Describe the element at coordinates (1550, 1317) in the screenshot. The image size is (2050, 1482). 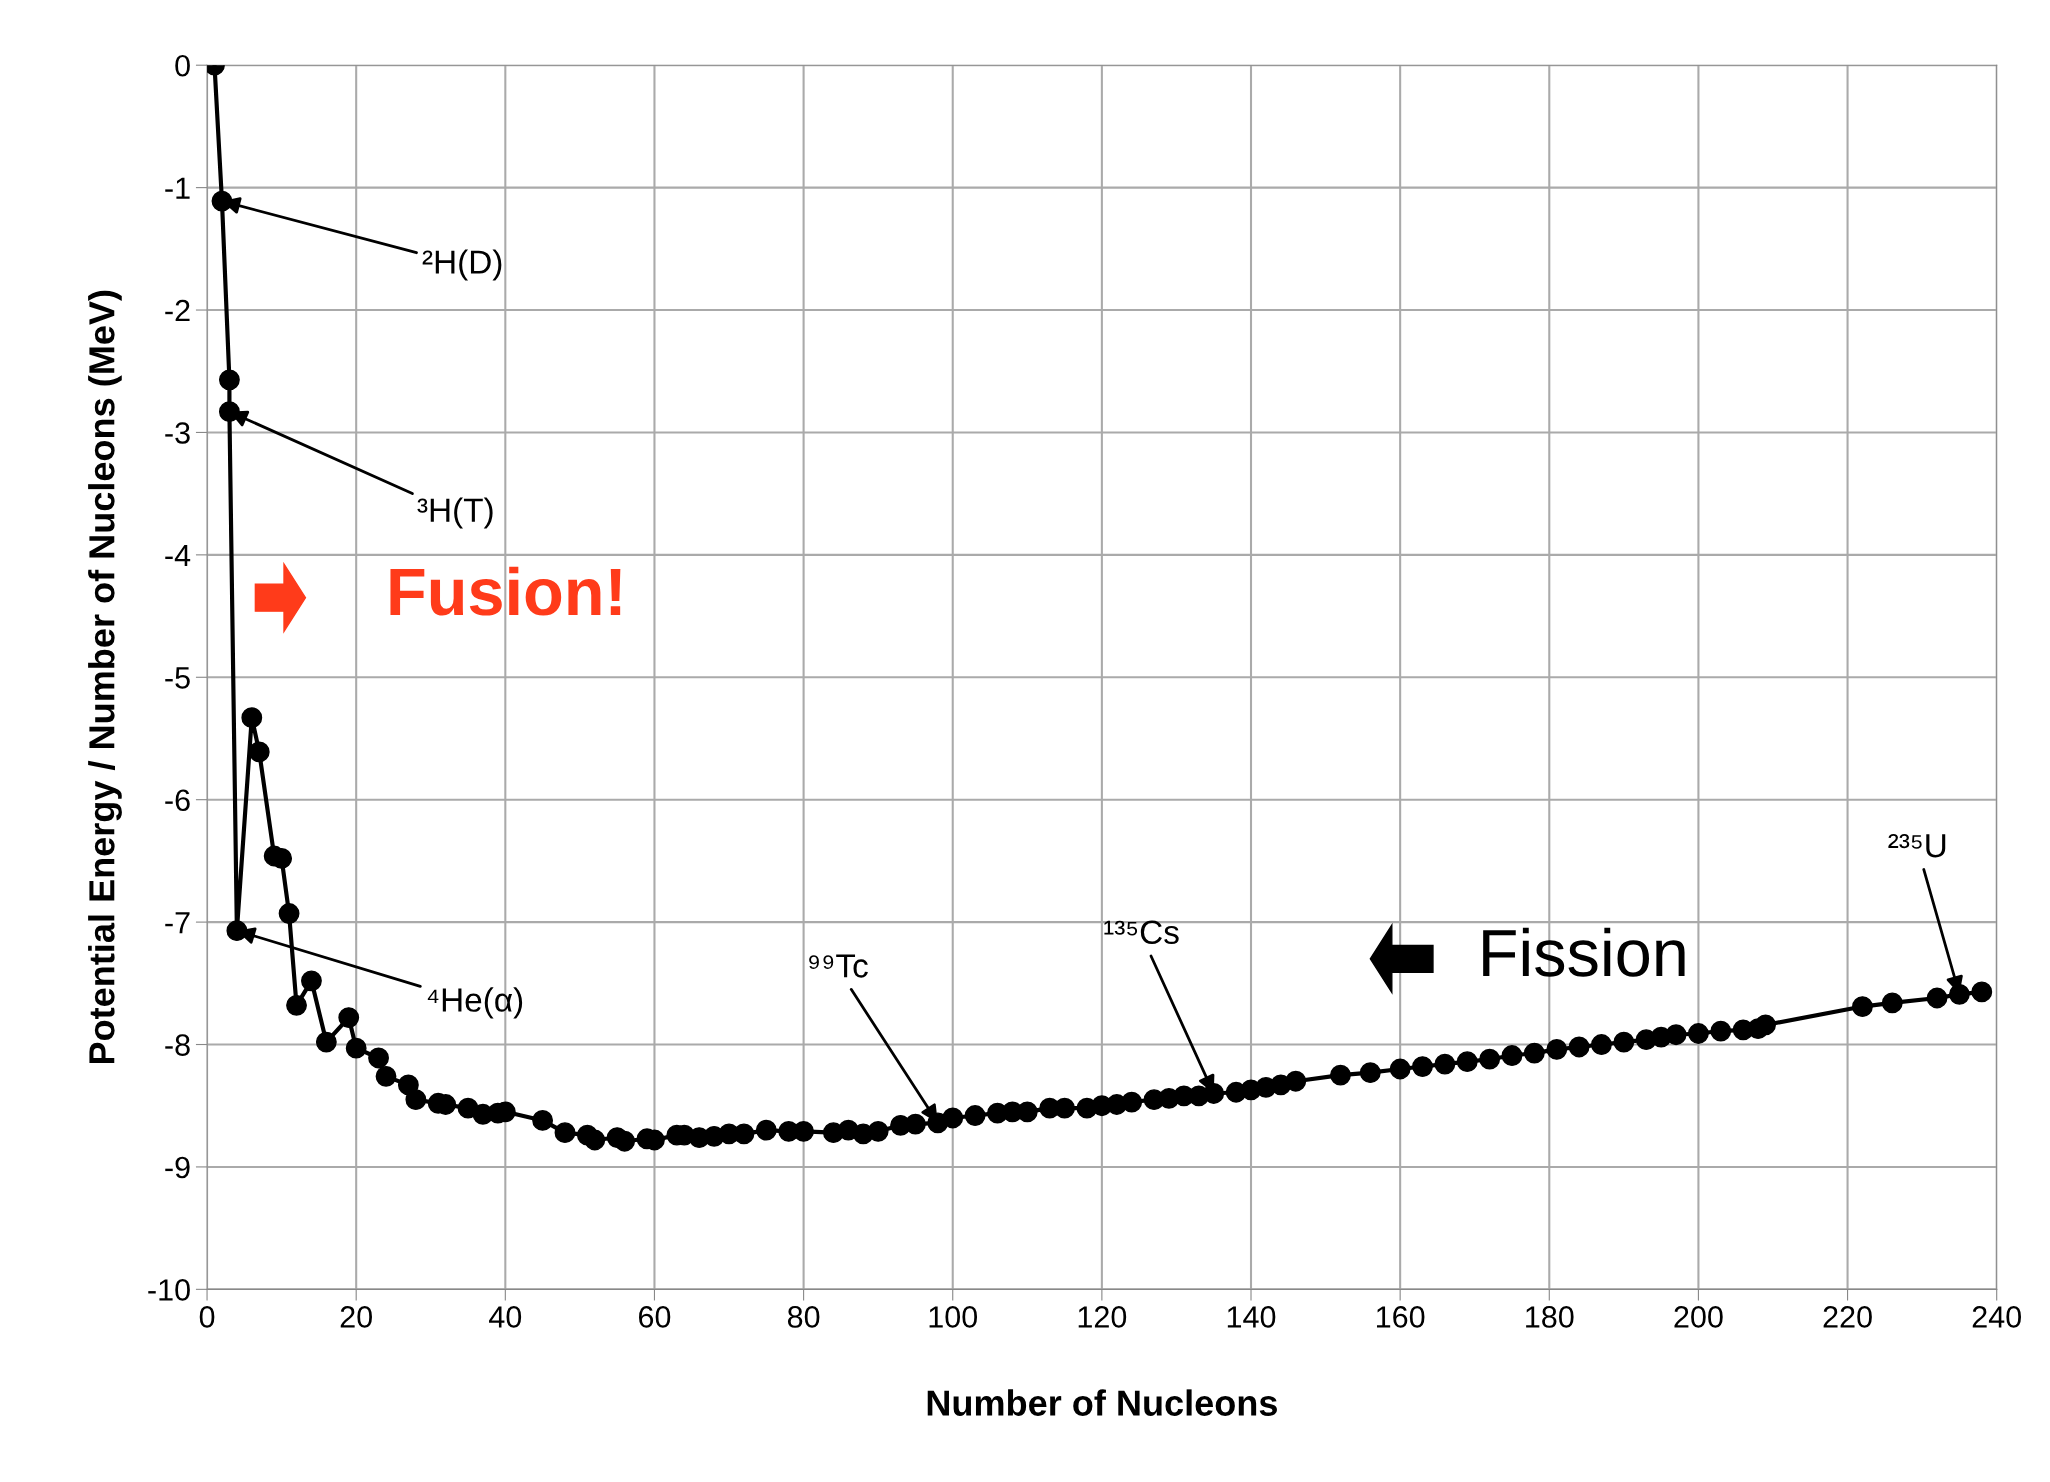
I see `x-tick-label: 180` at that location.